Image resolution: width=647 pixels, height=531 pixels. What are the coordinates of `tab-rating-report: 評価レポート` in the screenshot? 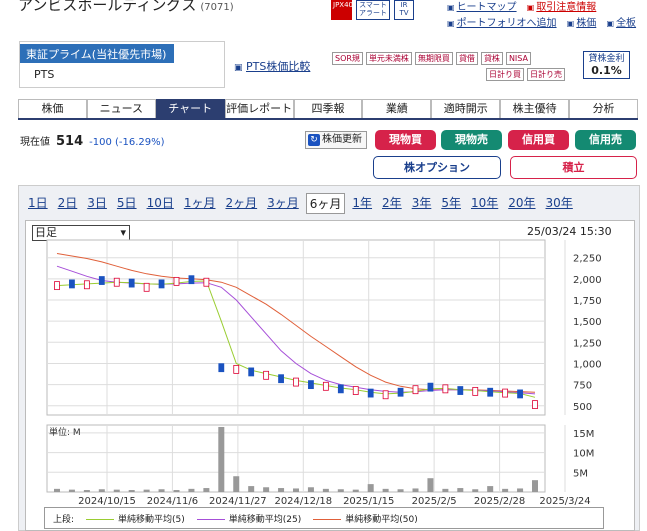 It's located at (259, 108).